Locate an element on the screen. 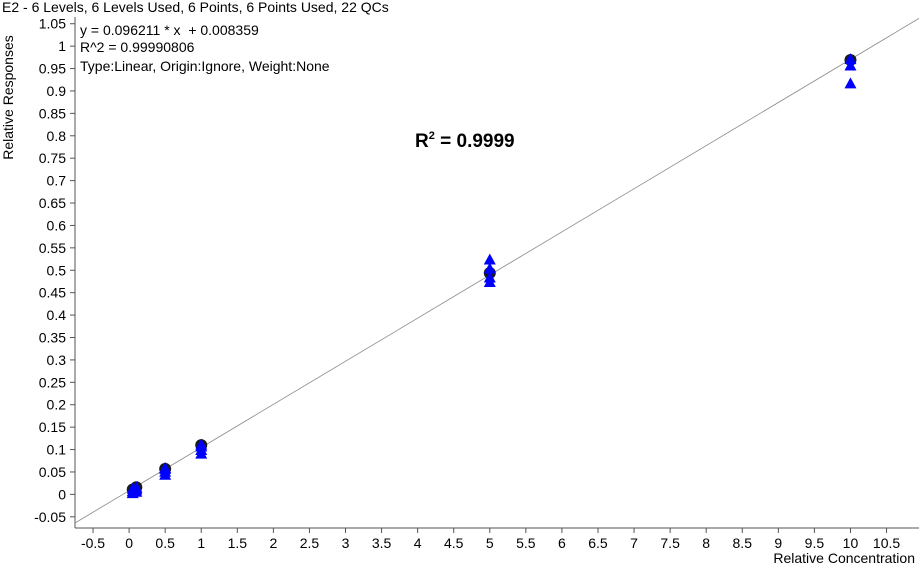 Image resolution: width=920 pixels, height=571 pixels. y-tick-label: 0.55 is located at coordinates (52, 248).